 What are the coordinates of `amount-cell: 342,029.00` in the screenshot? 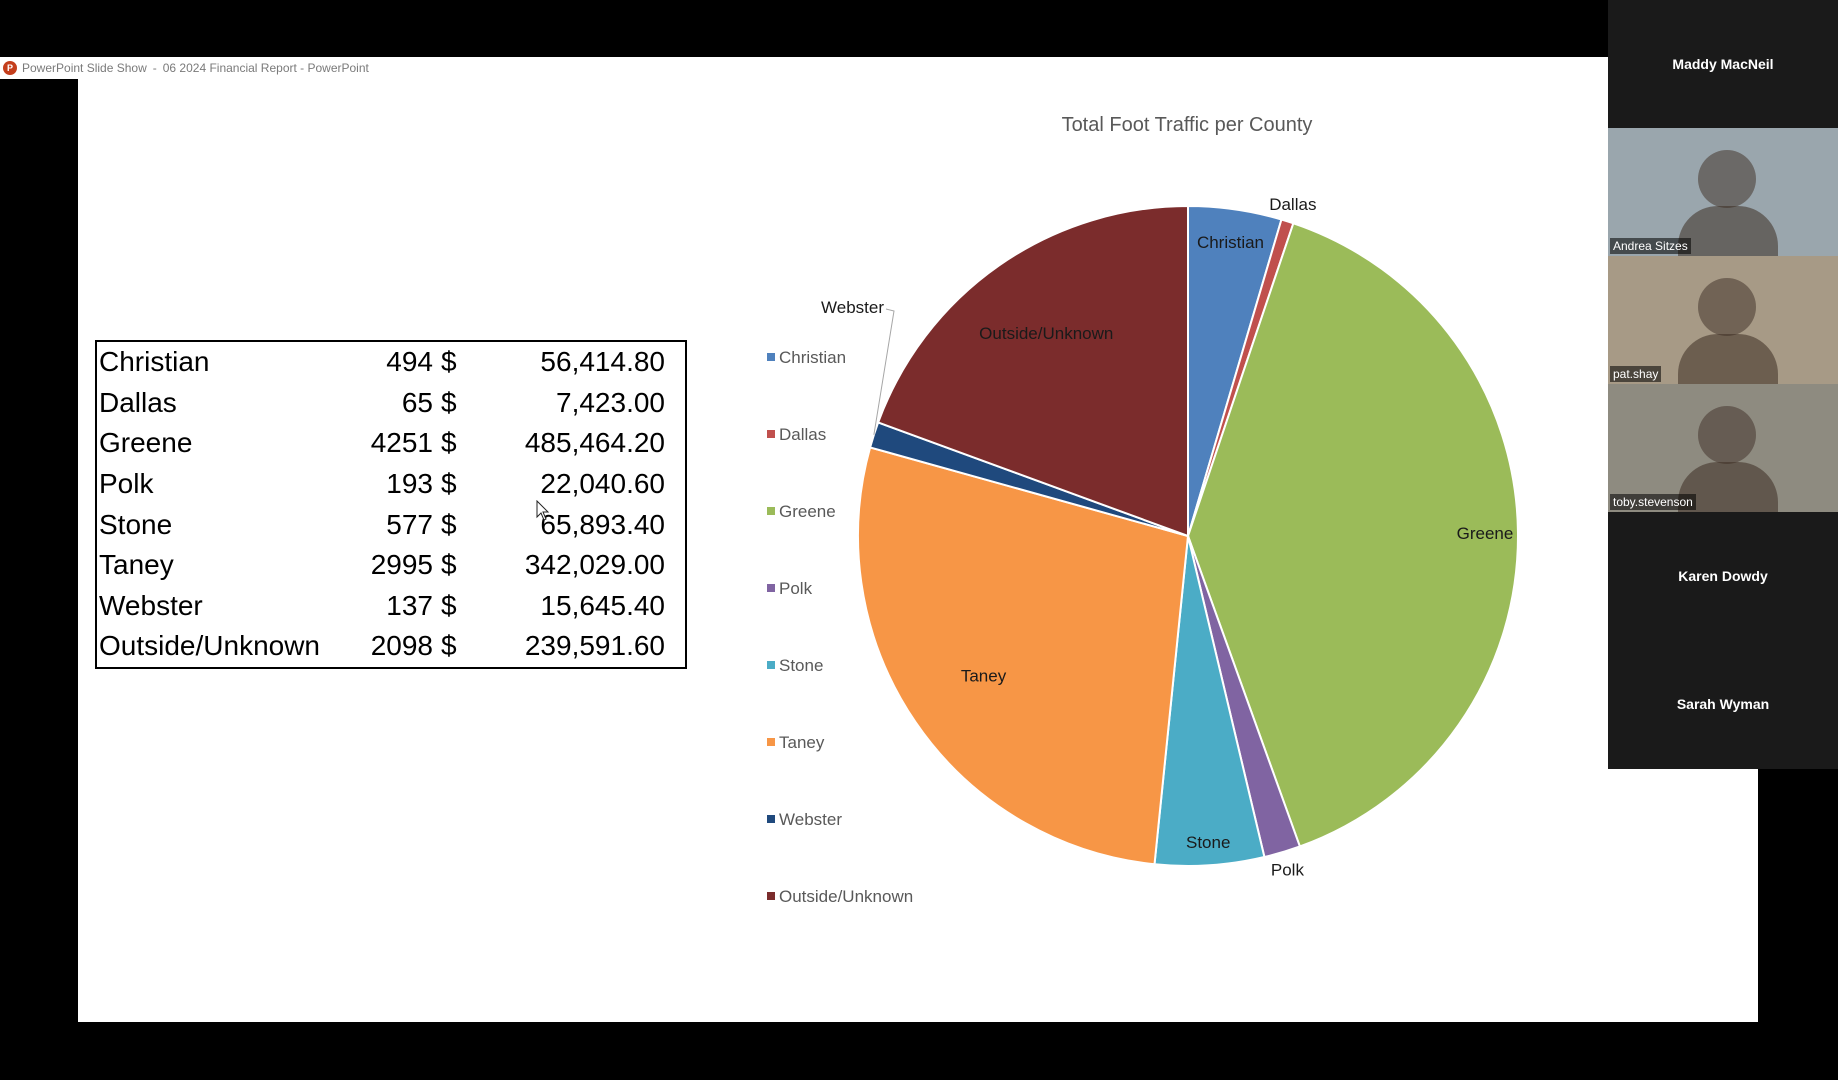 It's located at (594, 565).